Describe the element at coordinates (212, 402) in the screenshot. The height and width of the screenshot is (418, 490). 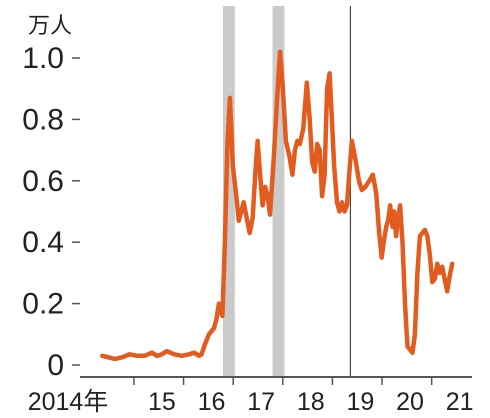
I see `x-tick-label: 16` at that location.